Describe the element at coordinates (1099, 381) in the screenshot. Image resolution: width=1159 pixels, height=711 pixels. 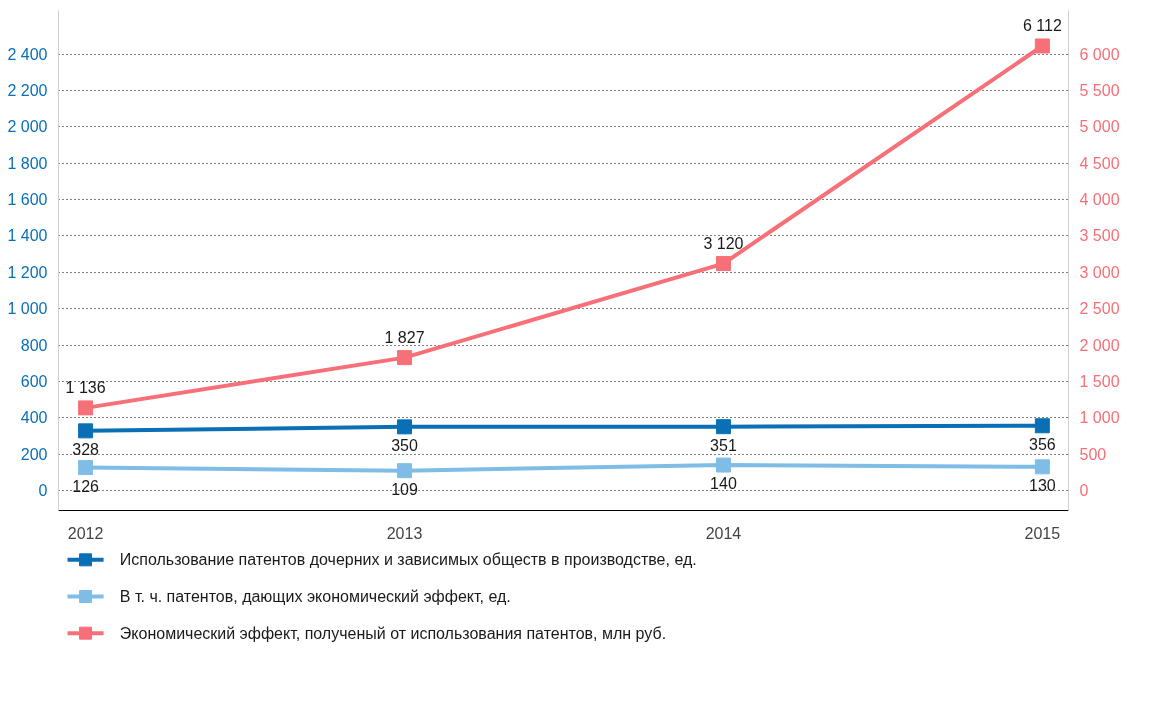
I see `y2-tick-label: 1 500` at that location.